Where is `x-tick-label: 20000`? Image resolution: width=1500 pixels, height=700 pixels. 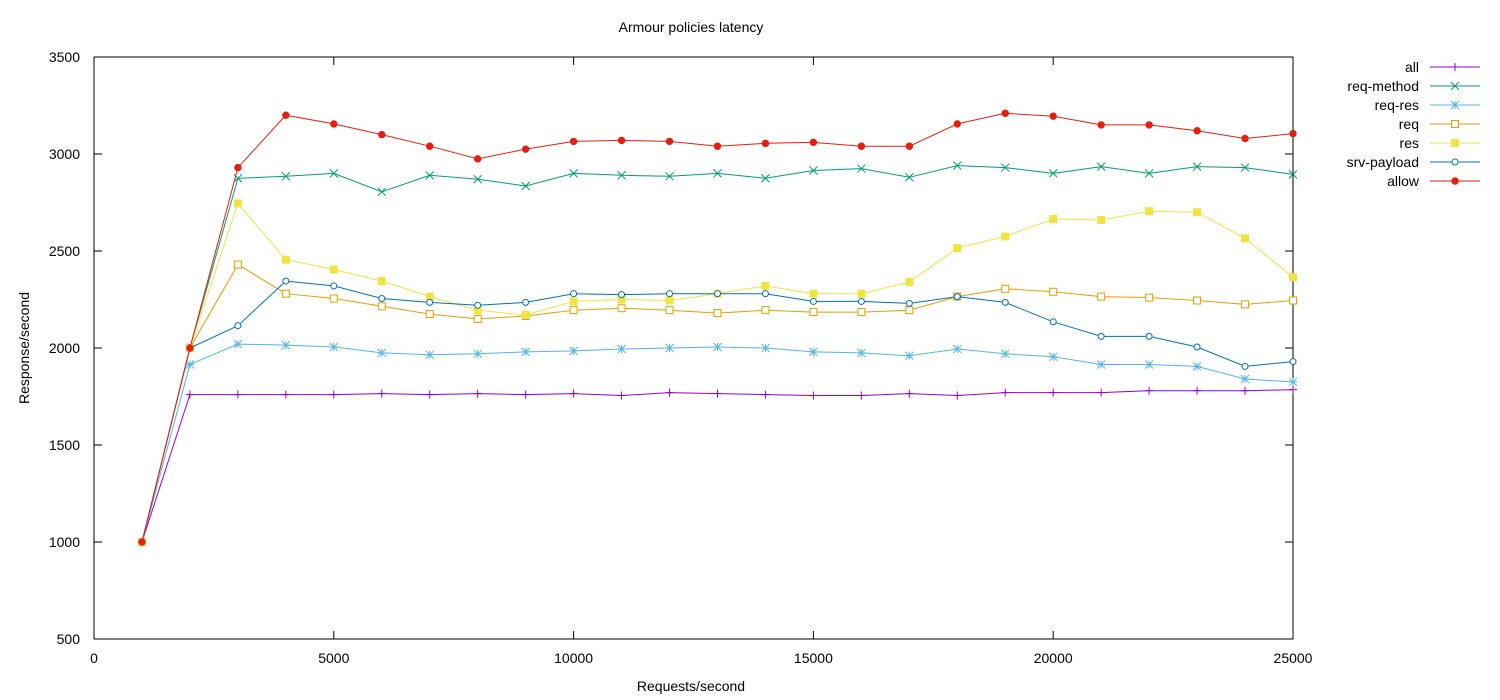 x-tick-label: 20000 is located at coordinates (1053, 658).